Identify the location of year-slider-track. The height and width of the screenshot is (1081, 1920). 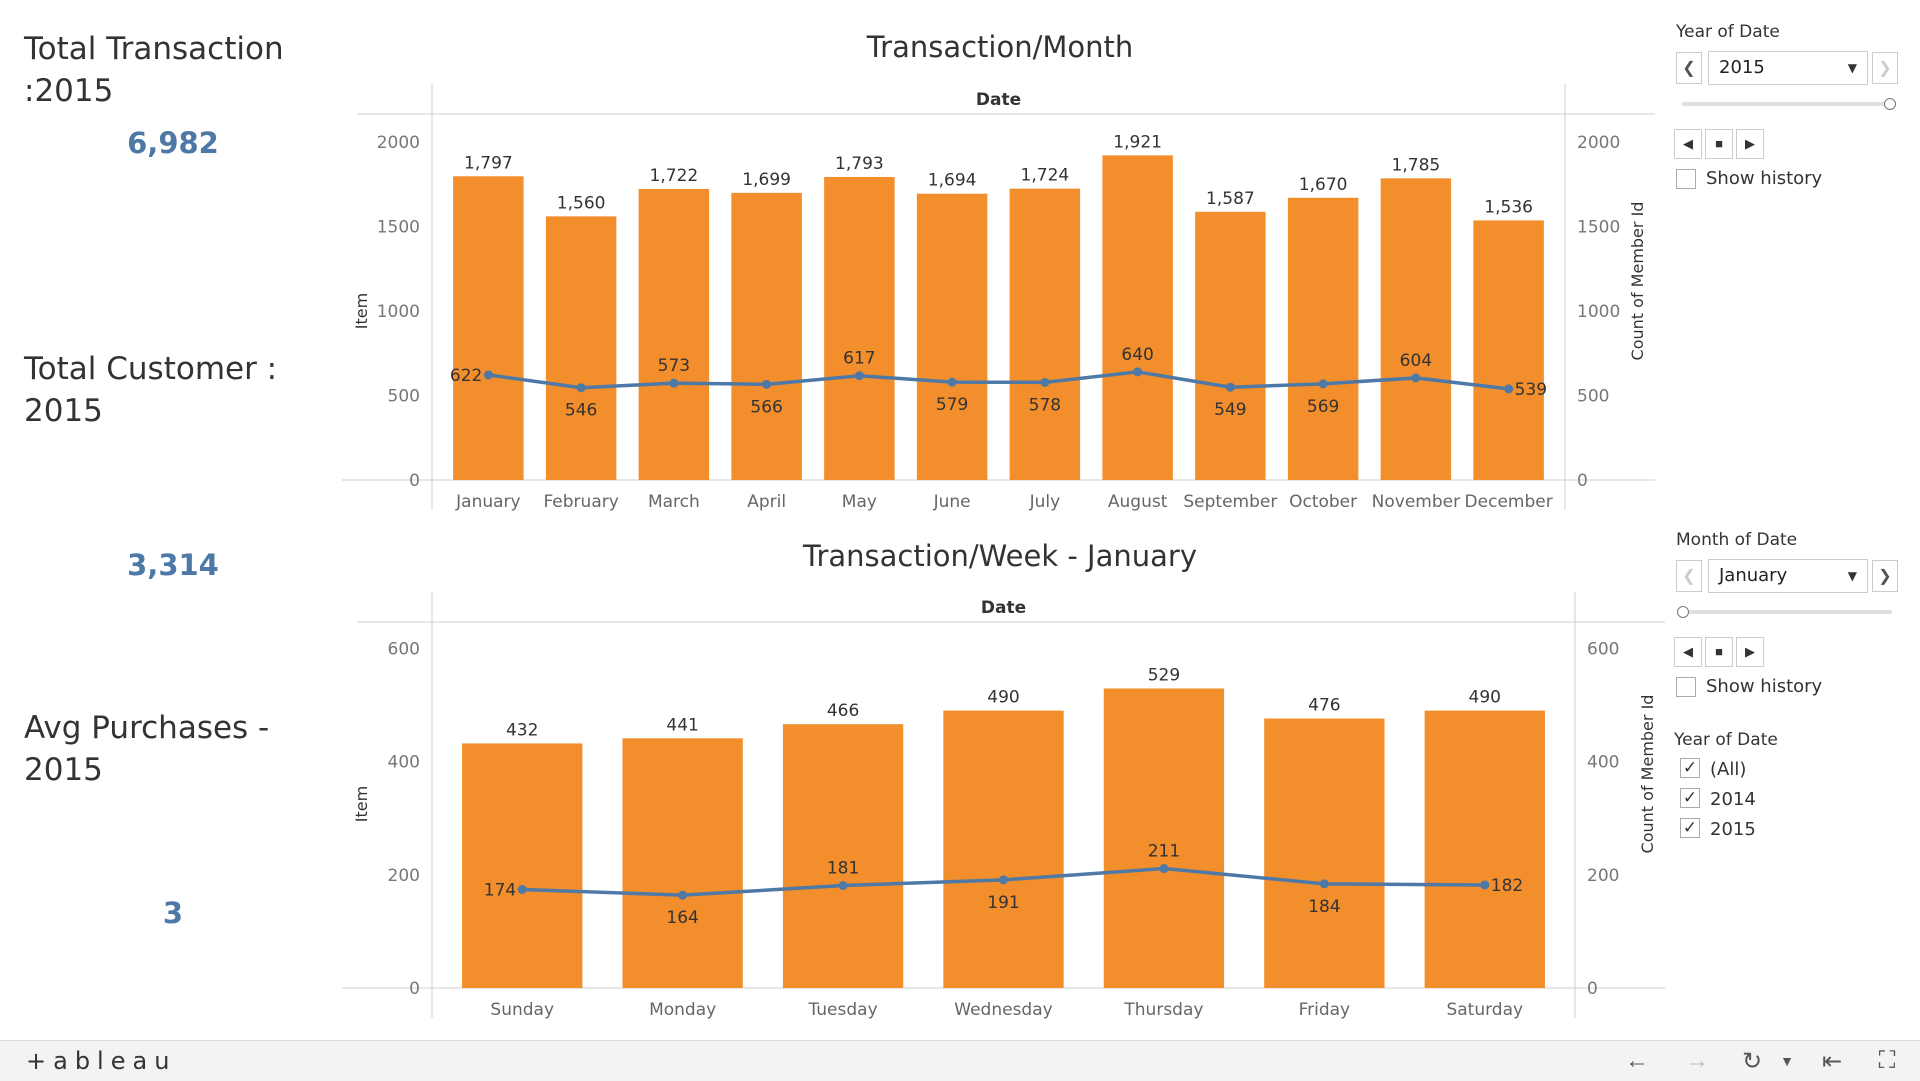
(1787, 104).